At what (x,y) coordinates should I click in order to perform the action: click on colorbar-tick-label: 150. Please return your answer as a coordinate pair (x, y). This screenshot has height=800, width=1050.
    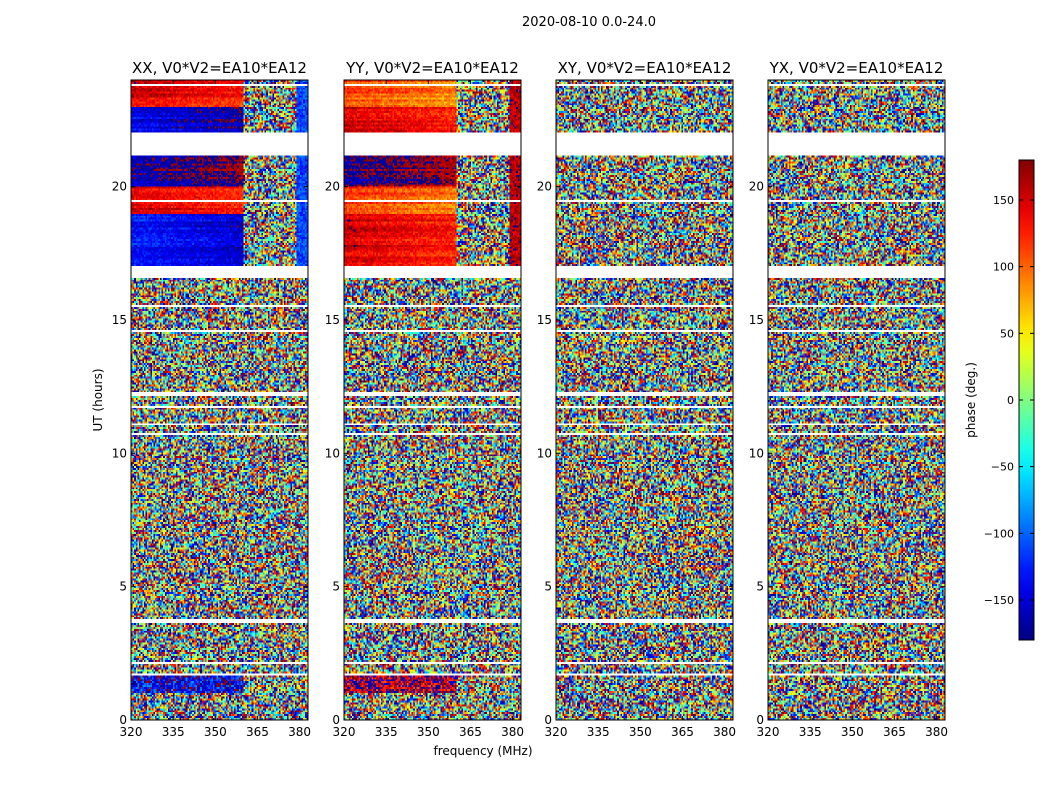
    Looking at the image, I should click on (1003, 200).